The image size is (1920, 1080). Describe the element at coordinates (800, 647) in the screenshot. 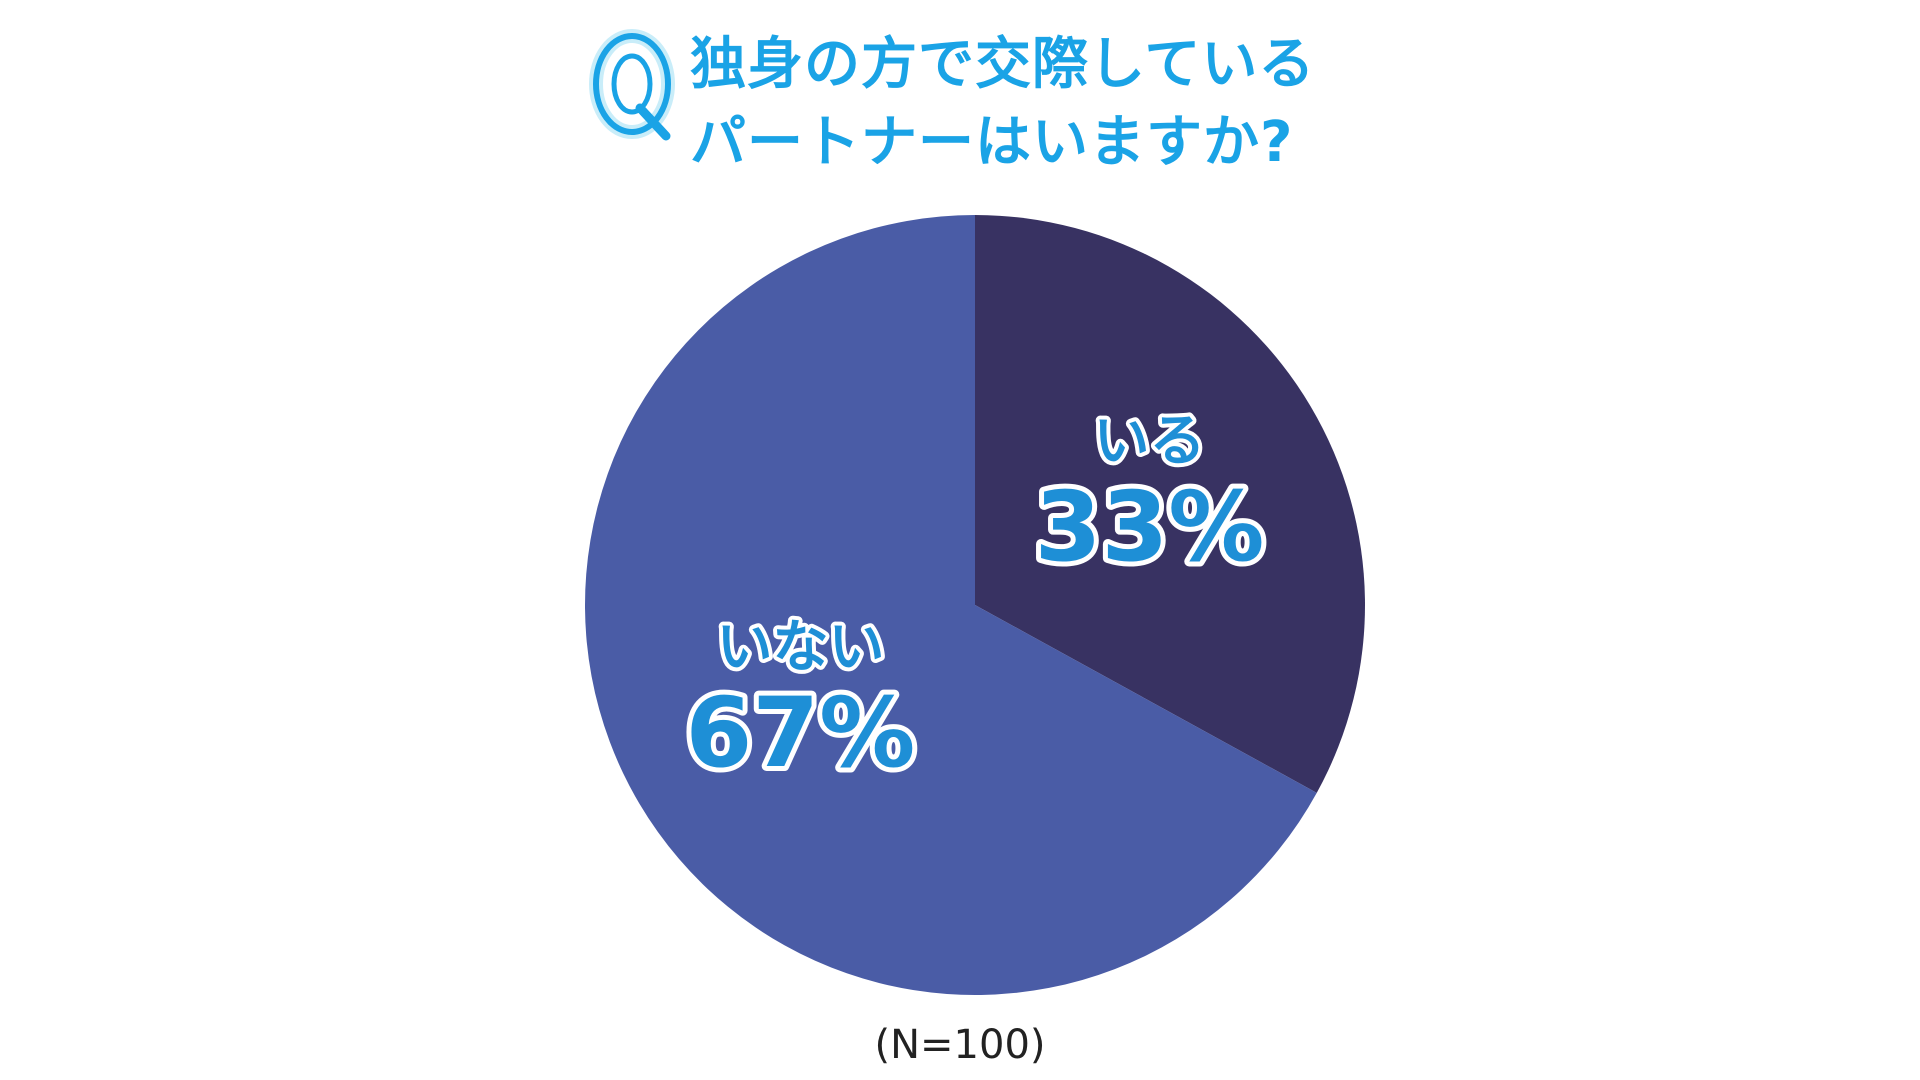

I see `slice-label-2: いない` at that location.